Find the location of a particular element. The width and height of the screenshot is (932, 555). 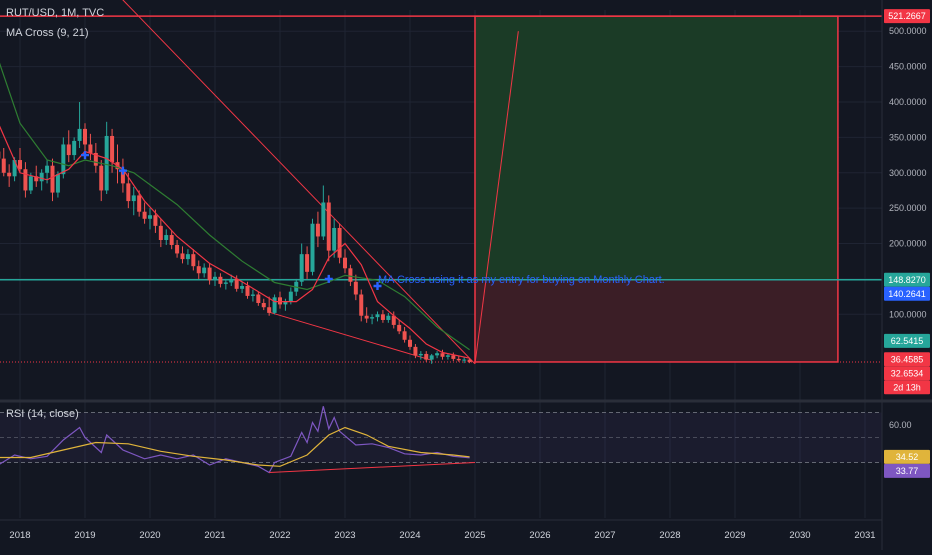

time-axis-tick: 2027 is located at coordinates (604, 535).